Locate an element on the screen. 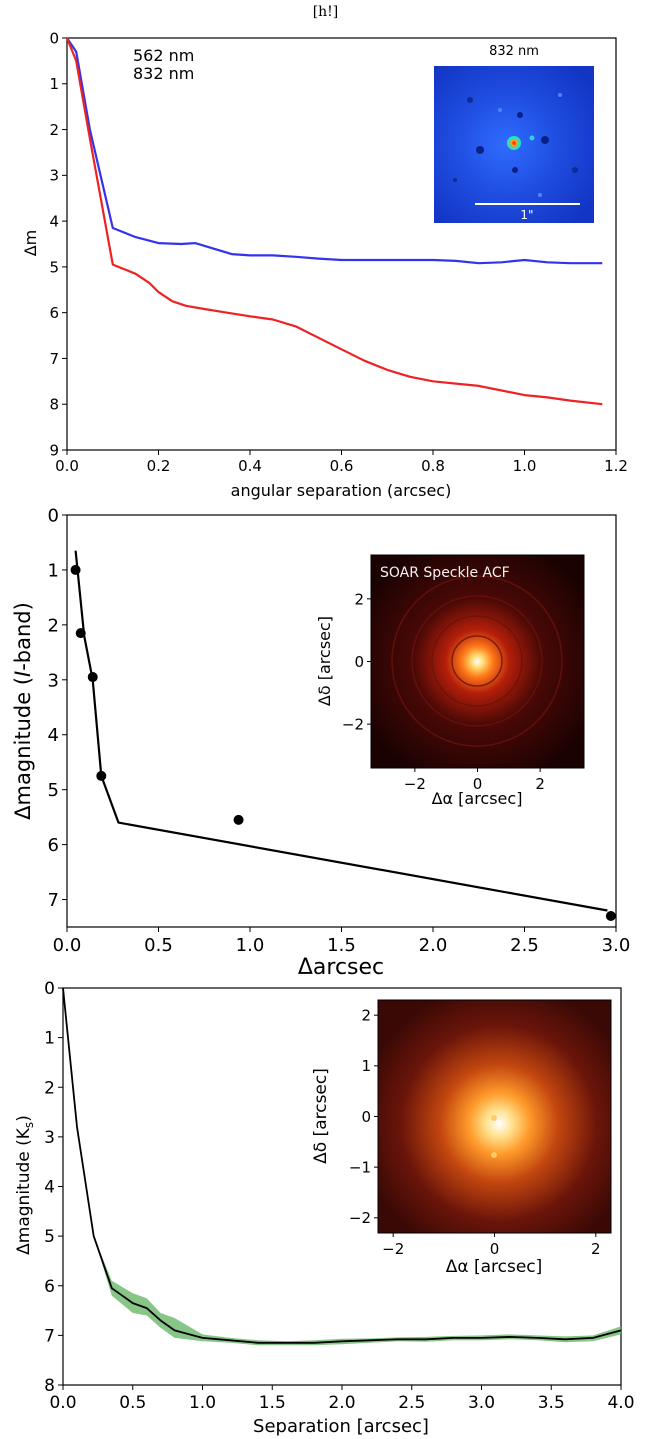 The height and width of the screenshot is (1439, 651). y-axis-label: Δmagnitude (I-band) is located at coordinates (23, 711).